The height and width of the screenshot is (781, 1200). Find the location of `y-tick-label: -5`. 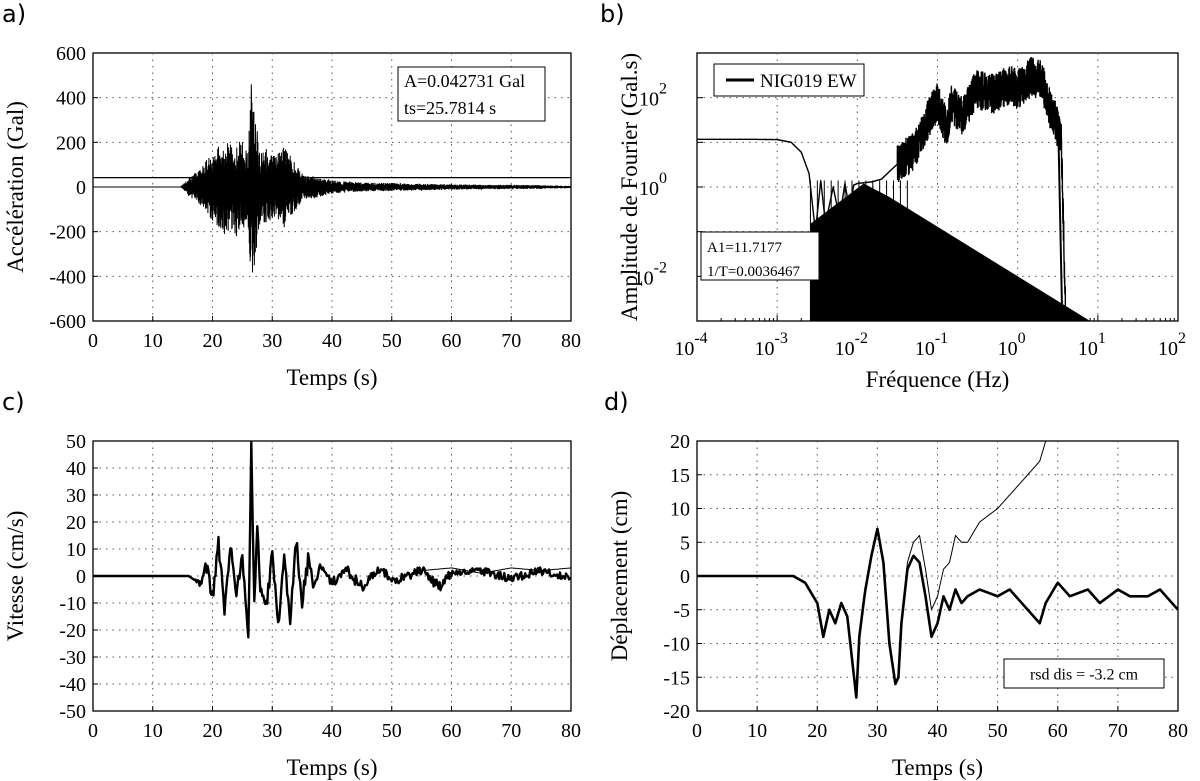

y-tick-label: -5 is located at coordinates (681, 611).